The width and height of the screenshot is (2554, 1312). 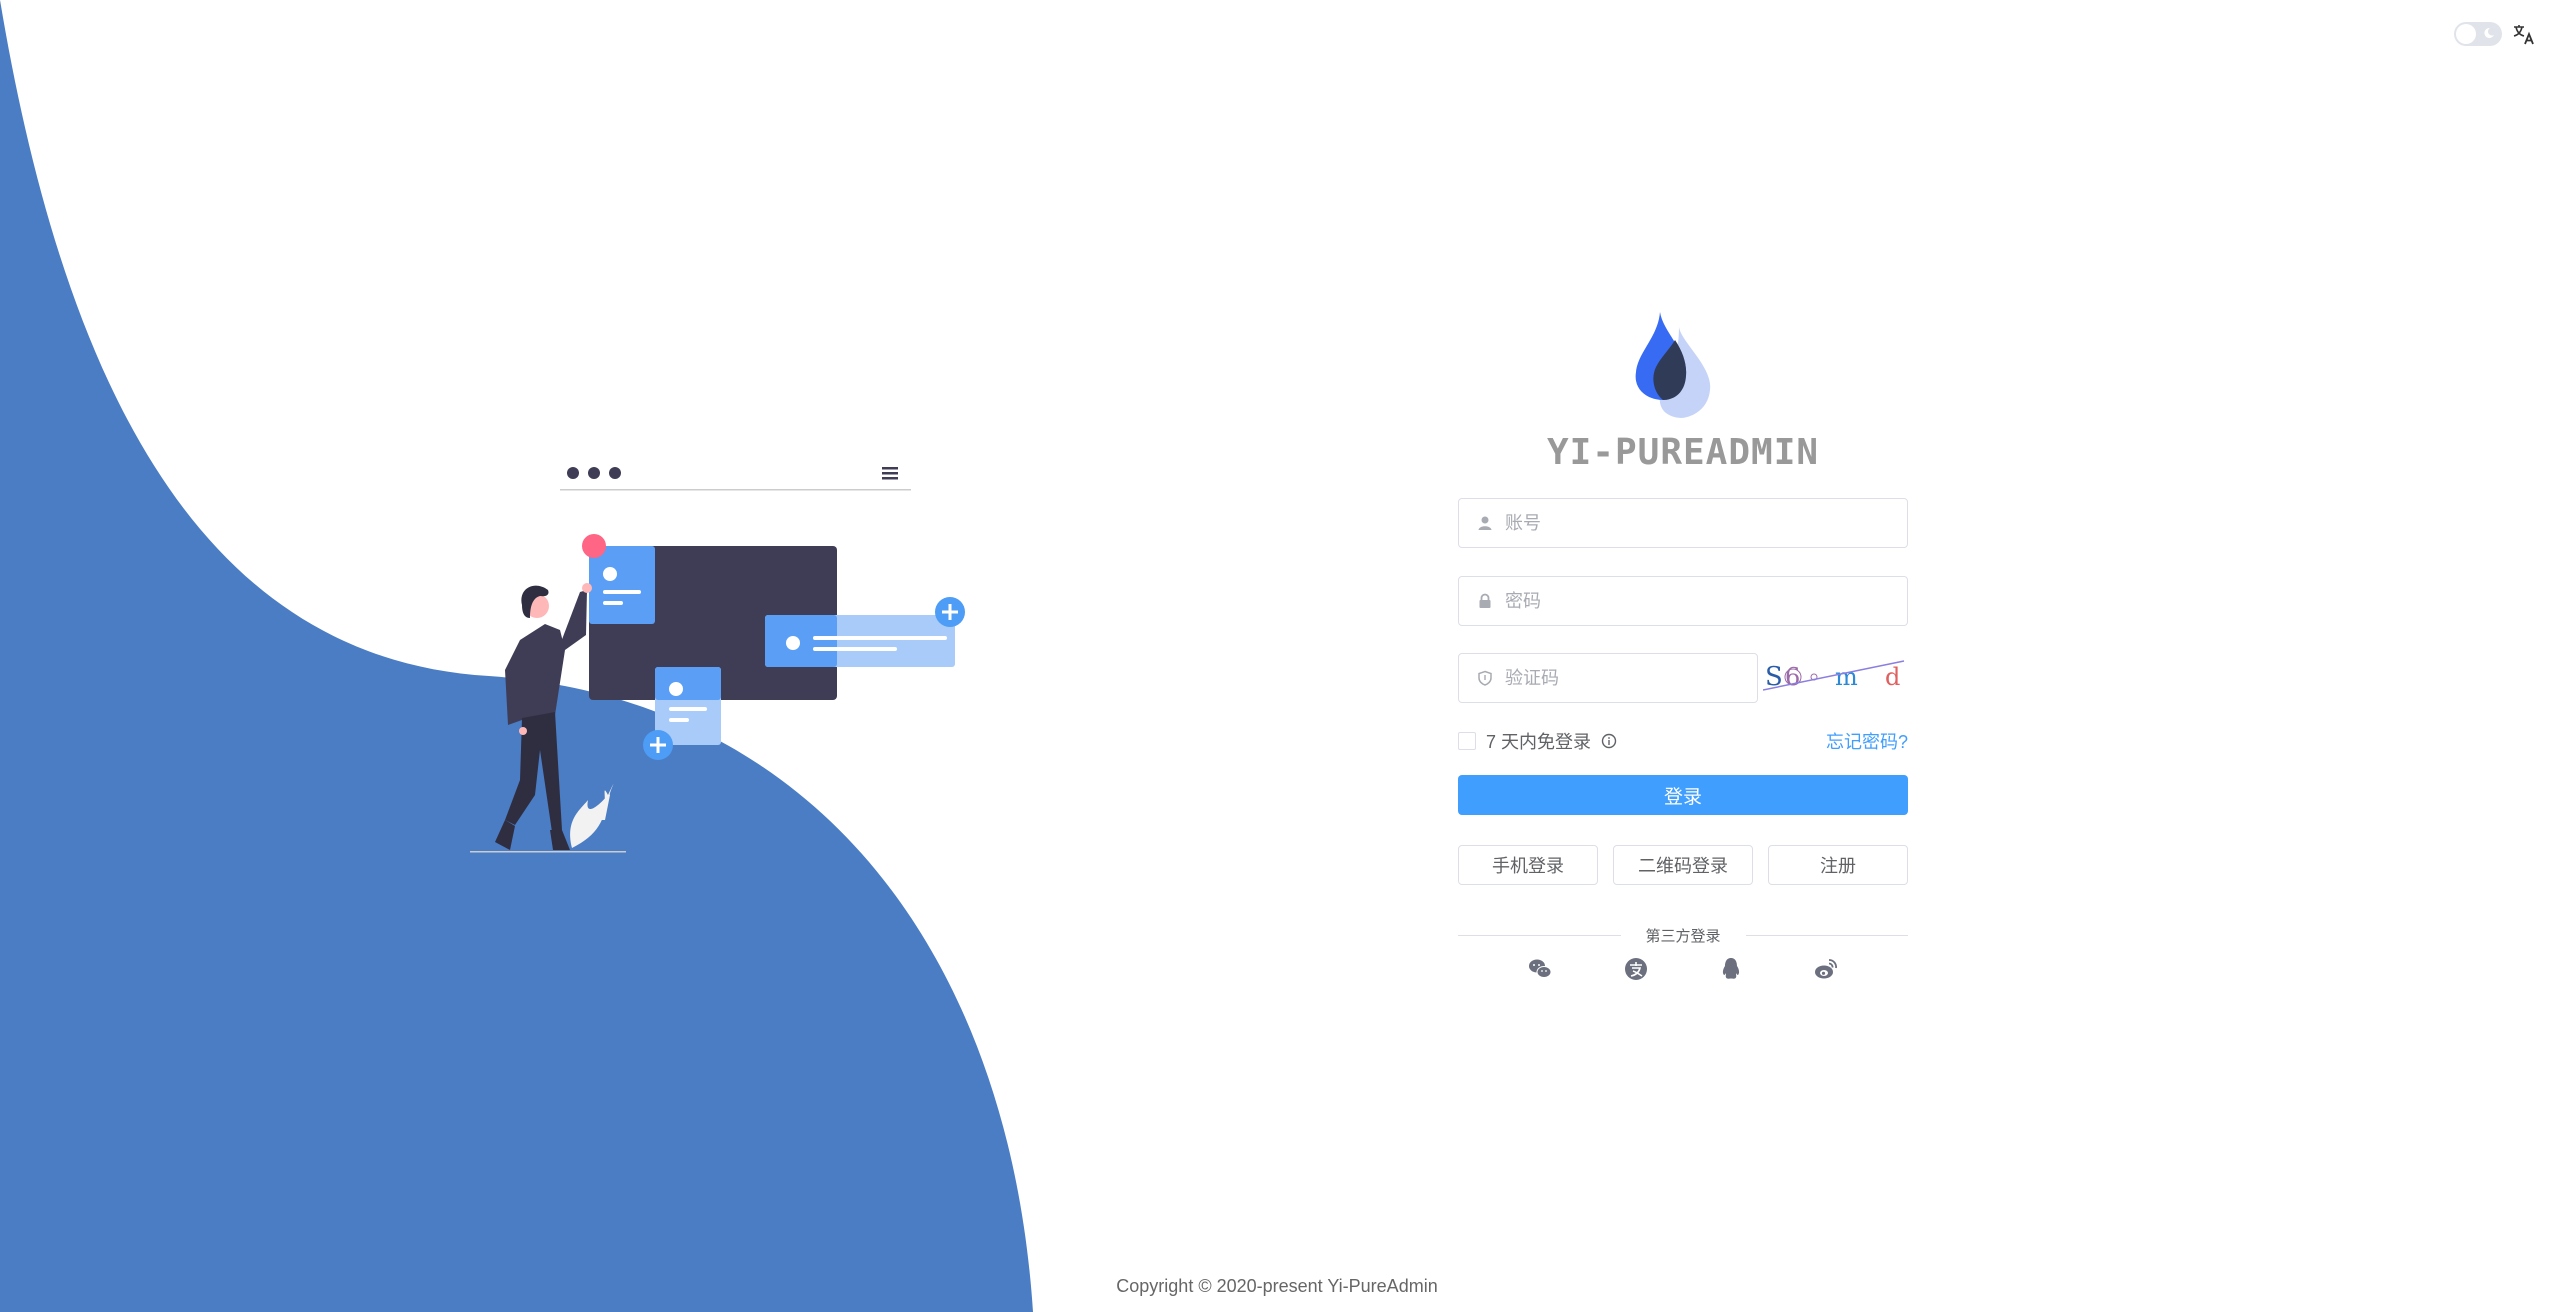 I want to click on toggle-knob, so click(x=2466, y=34).